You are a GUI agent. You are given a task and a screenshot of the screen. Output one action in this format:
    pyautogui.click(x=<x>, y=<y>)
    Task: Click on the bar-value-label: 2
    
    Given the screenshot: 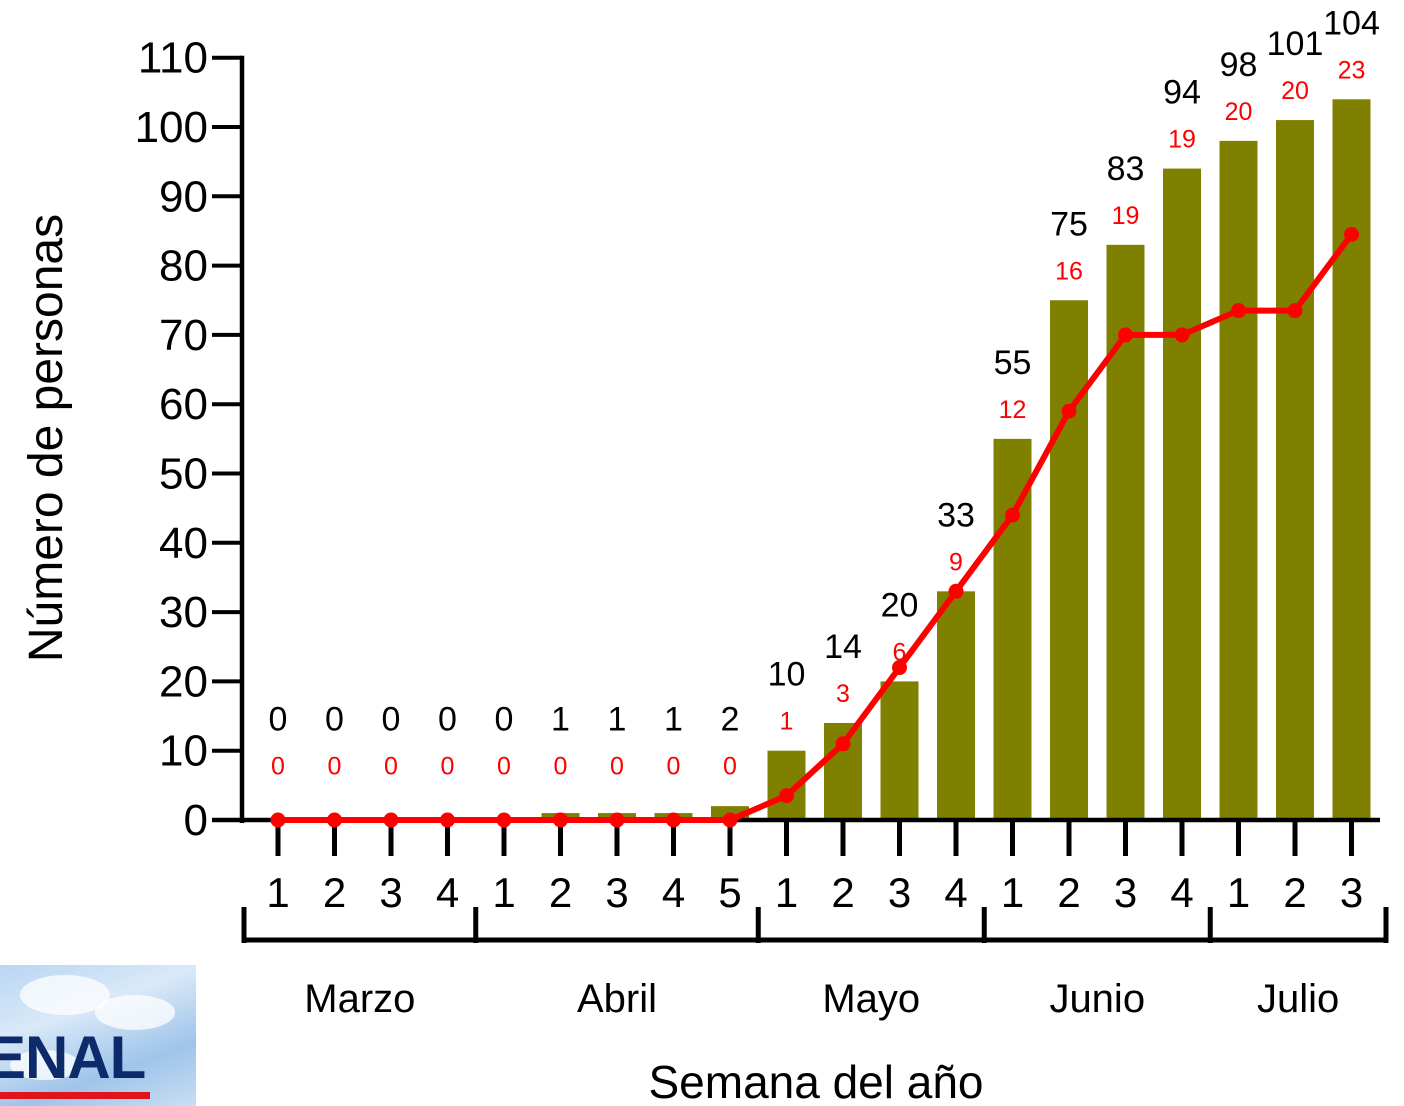 What is the action you would take?
    pyautogui.click(x=730, y=720)
    